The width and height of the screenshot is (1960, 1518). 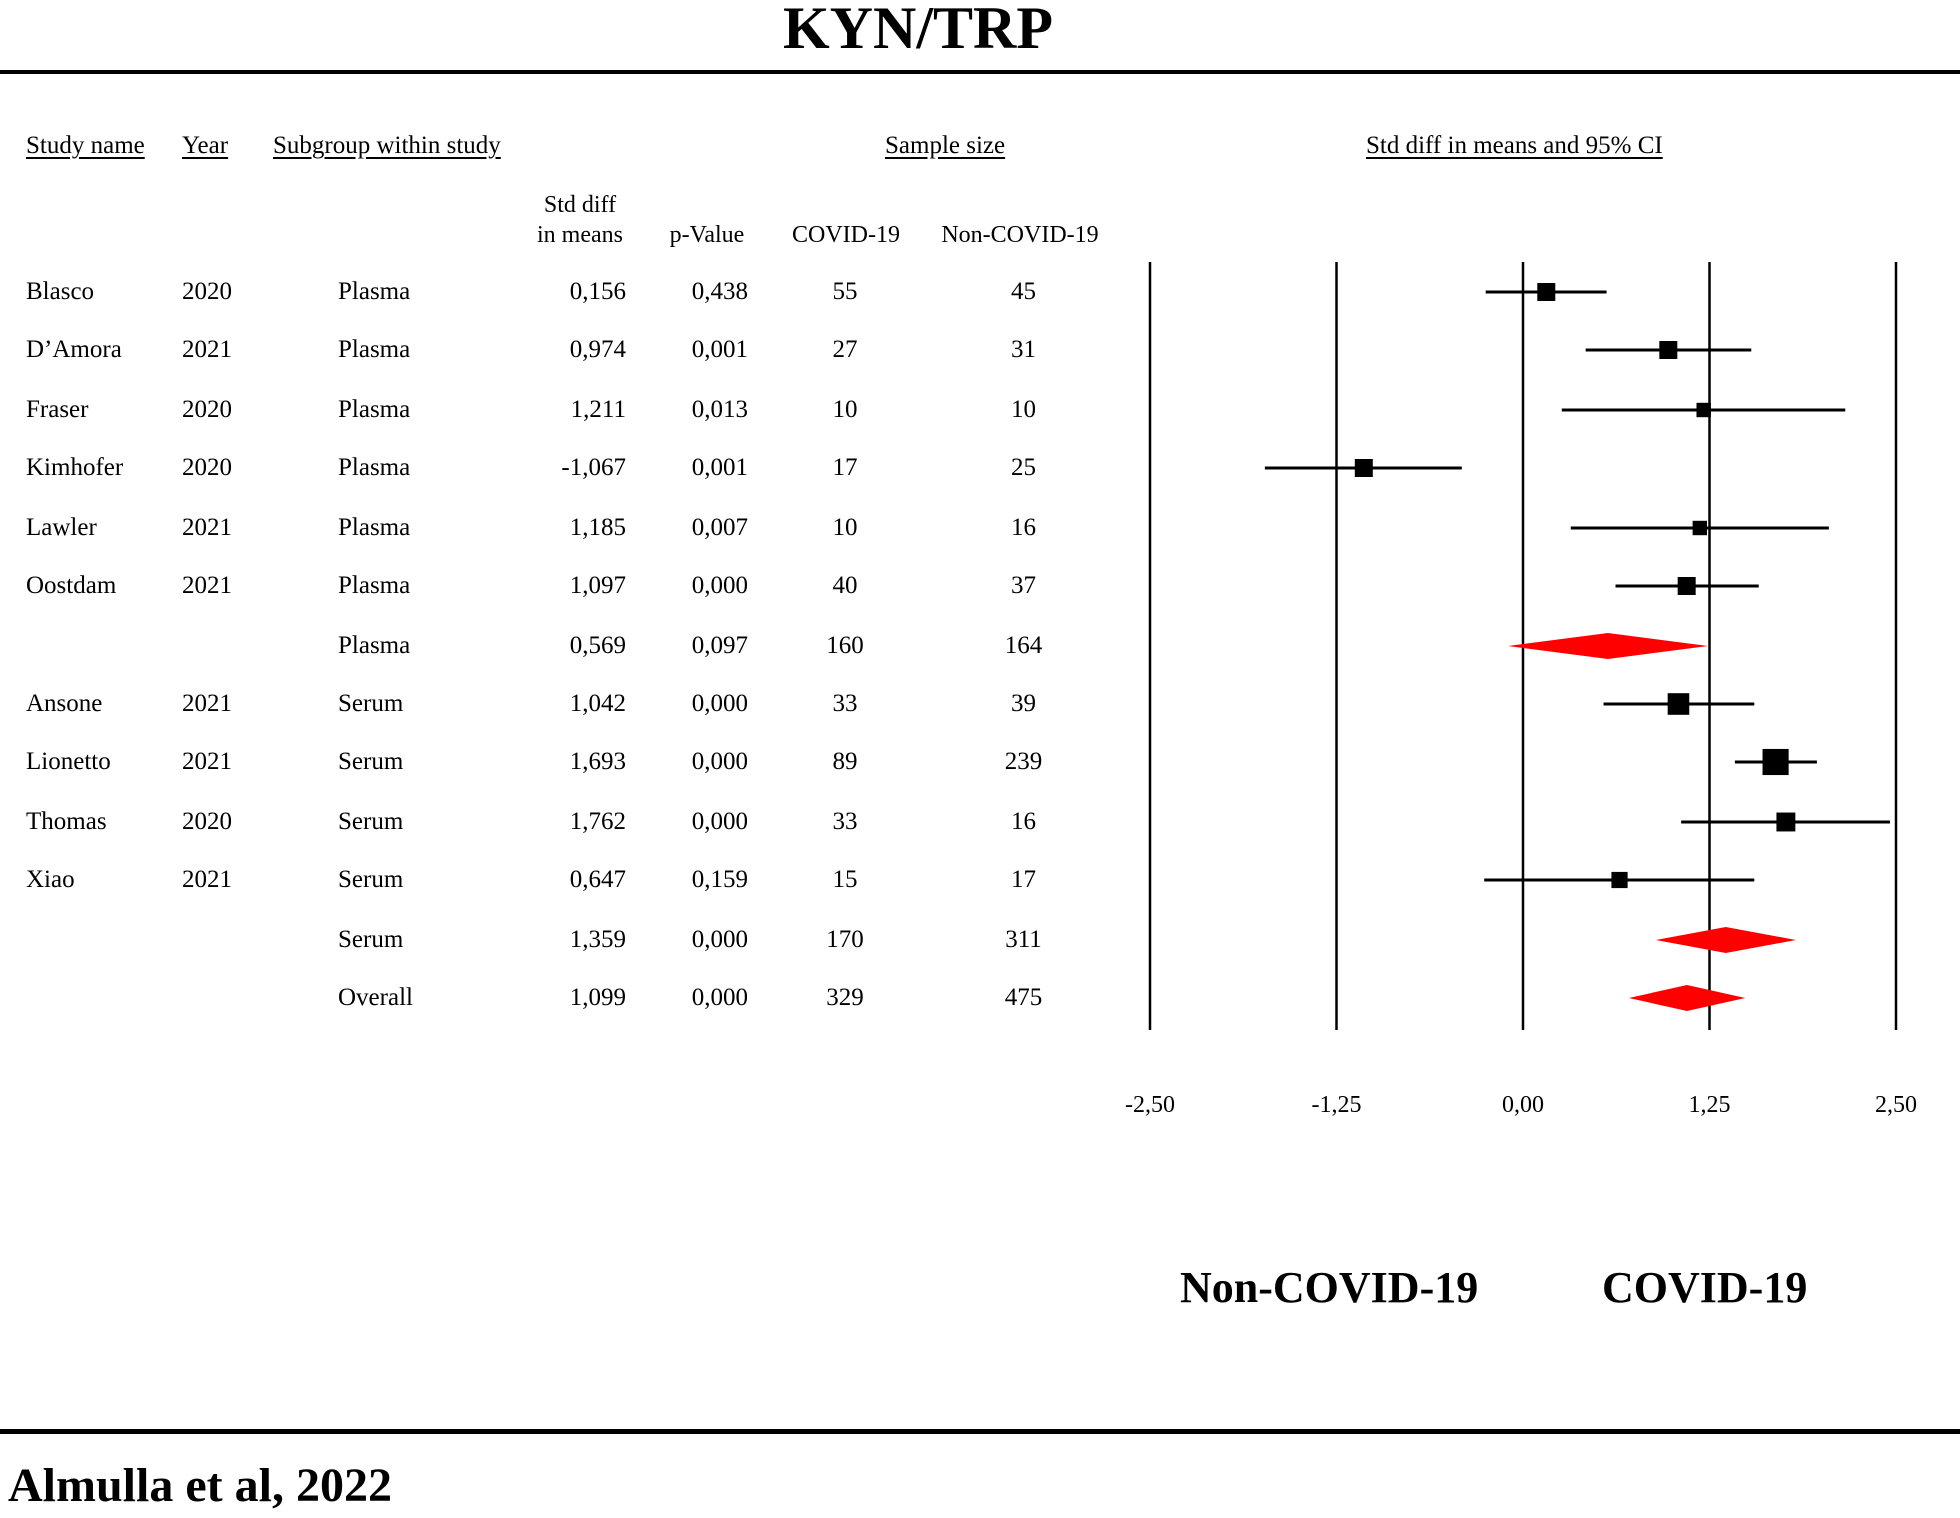 What do you see at coordinates (597, 879) in the screenshot?
I see `cell-std-diff: 0,647` at bounding box center [597, 879].